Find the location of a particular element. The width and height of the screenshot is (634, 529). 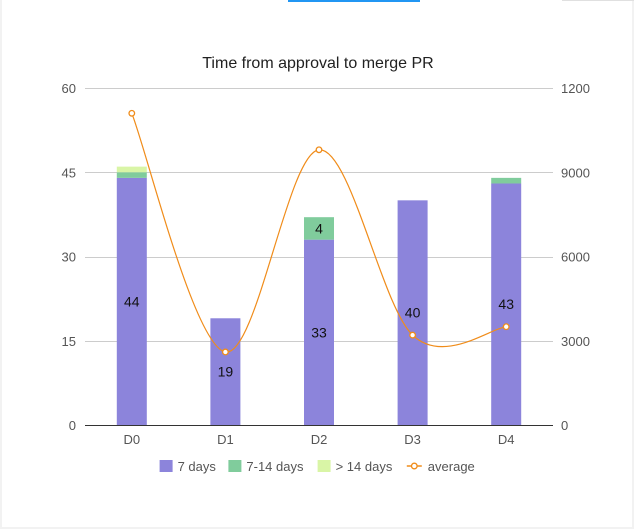

y-left-tick-label: 15 is located at coordinates (69, 341).